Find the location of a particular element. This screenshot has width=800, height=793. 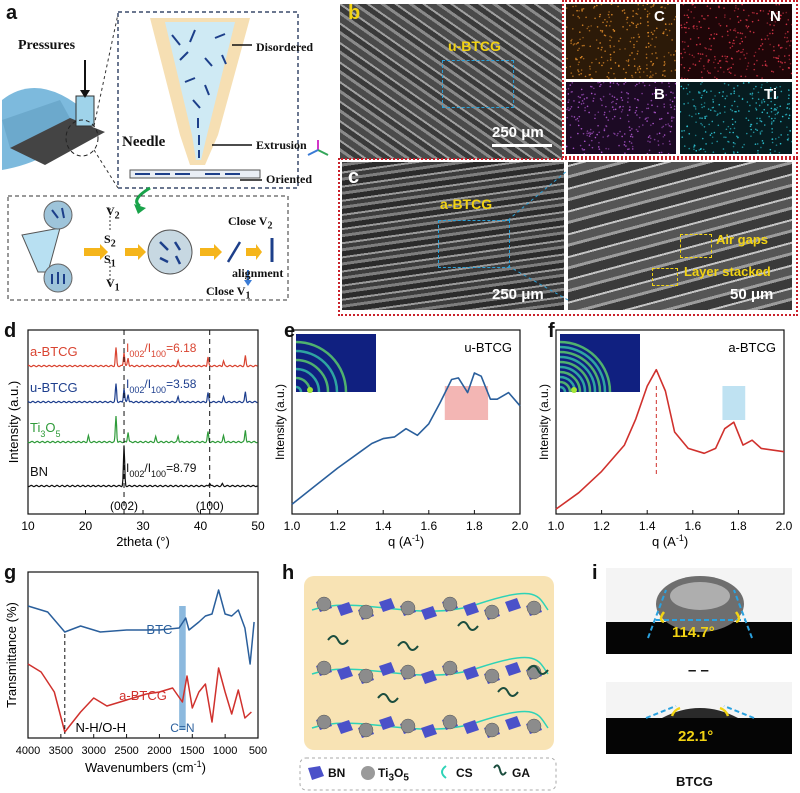

oriented-layer is located at coordinates (195, 174).